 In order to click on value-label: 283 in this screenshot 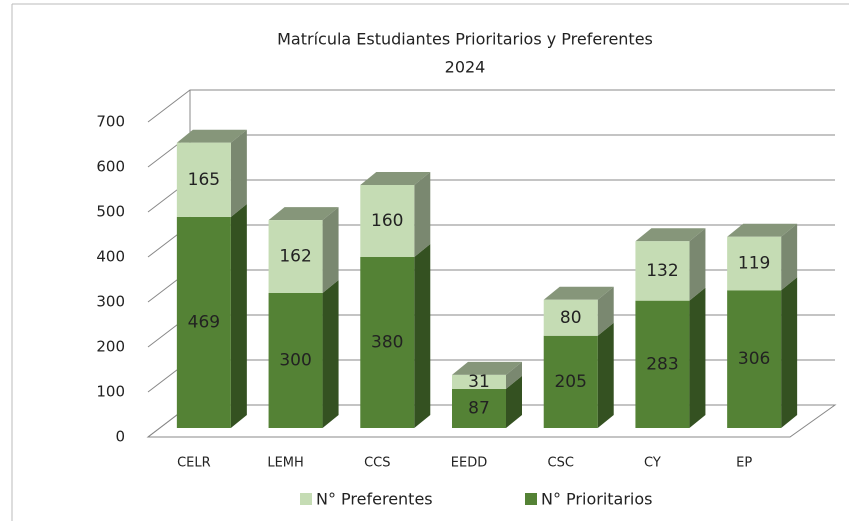, I will do `click(662, 364)`.